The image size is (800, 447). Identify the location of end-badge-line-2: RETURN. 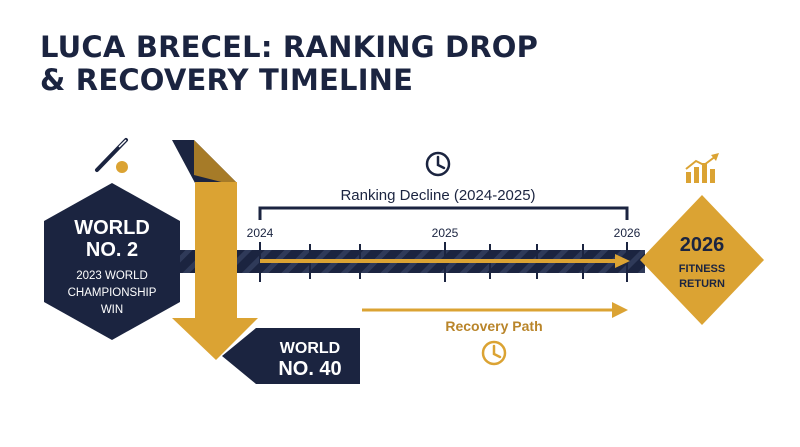
(702, 284).